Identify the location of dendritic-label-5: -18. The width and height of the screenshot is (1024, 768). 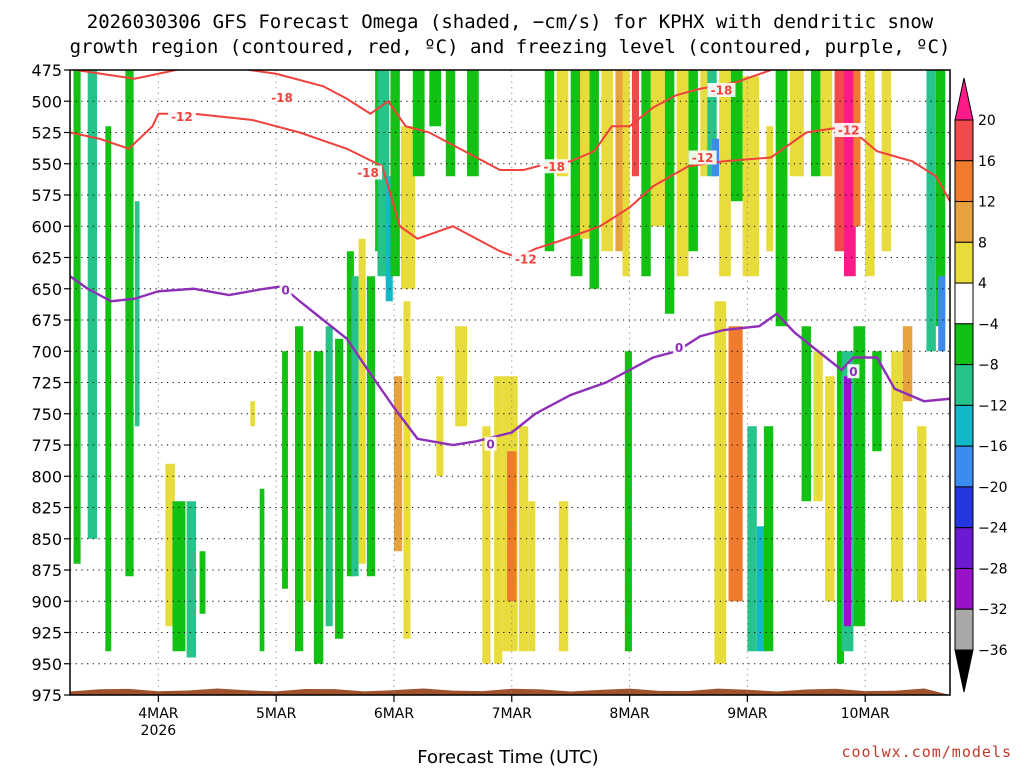
(722, 91).